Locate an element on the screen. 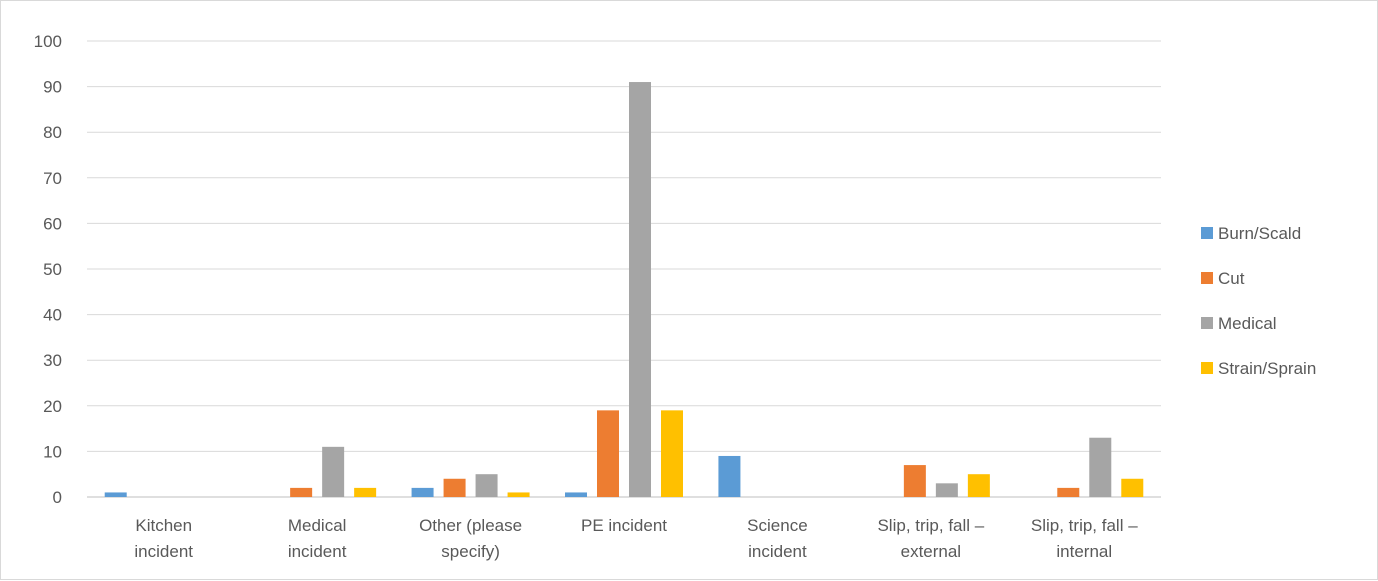  y-tick-label: 90 is located at coordinates (52, 87).